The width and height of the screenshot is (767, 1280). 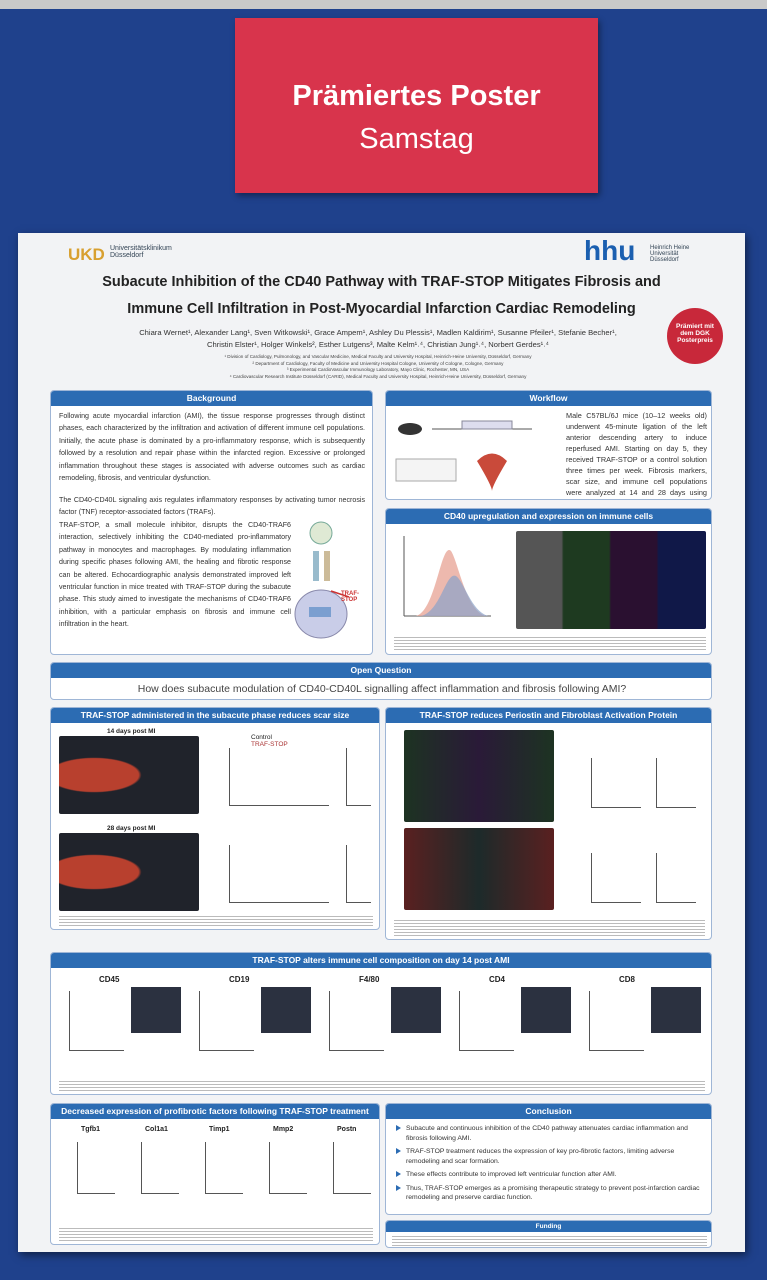 What do you see at coordinates (463, 455) in the screenshot?
I see `workflow-diagram` at bounding box center [463, 455].